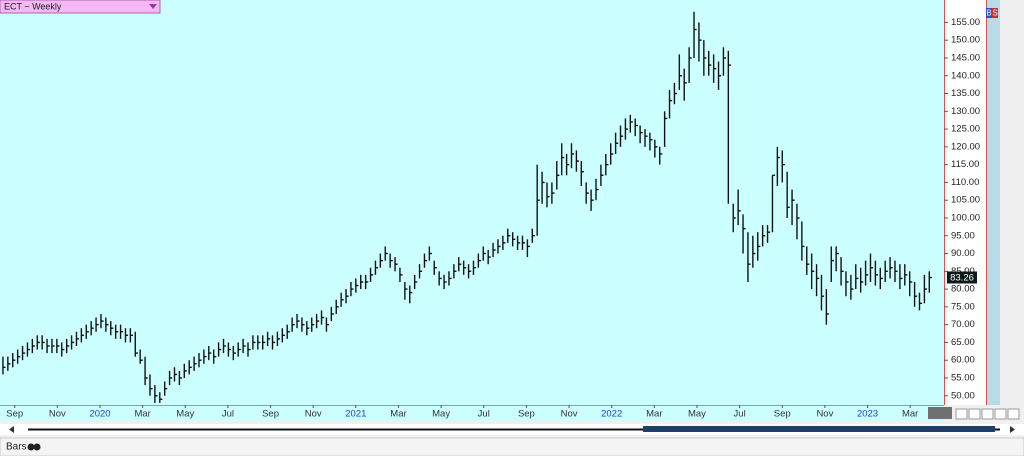 The width and height of the screenshot is (1024, 456). What do you see at coordinates (963, 395) in the screenshot?
I see `y-tick-label: 50.00` at bounding box center [963, 395].